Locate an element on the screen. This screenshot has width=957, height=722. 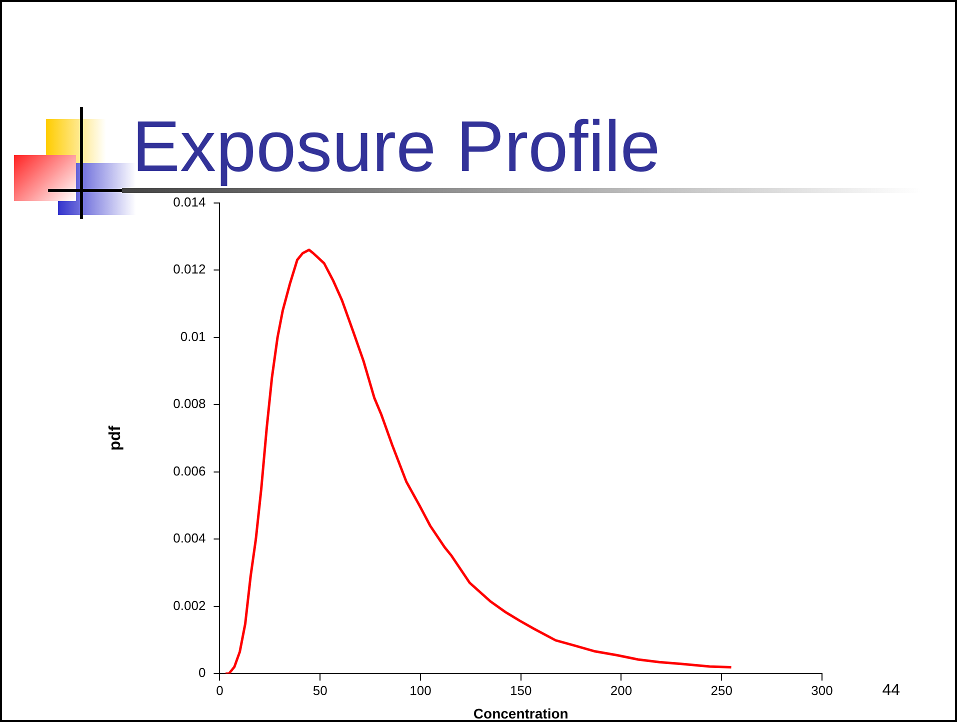
y-tick-label: 0.008 is located at coordinates (189, 404).